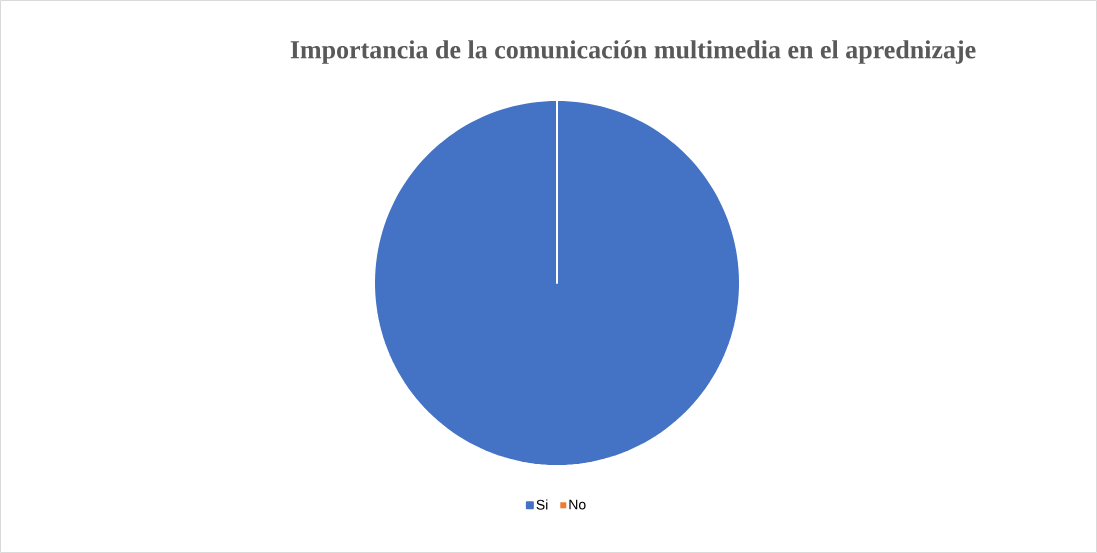  Describe the element at coordinates (633, 52) in the screenshot. I see `chart-title: Importancia de la comunicación multimedia en el aprednizaje` at that location.